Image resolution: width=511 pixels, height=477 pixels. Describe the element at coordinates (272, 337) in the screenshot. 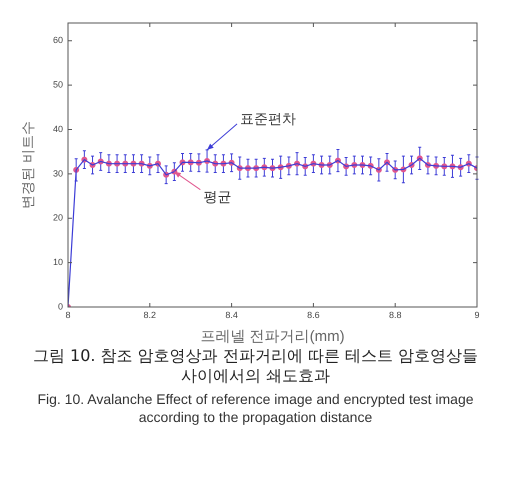

I see `x-axis-title: 프레넬 전파거리(mm)` at that location.